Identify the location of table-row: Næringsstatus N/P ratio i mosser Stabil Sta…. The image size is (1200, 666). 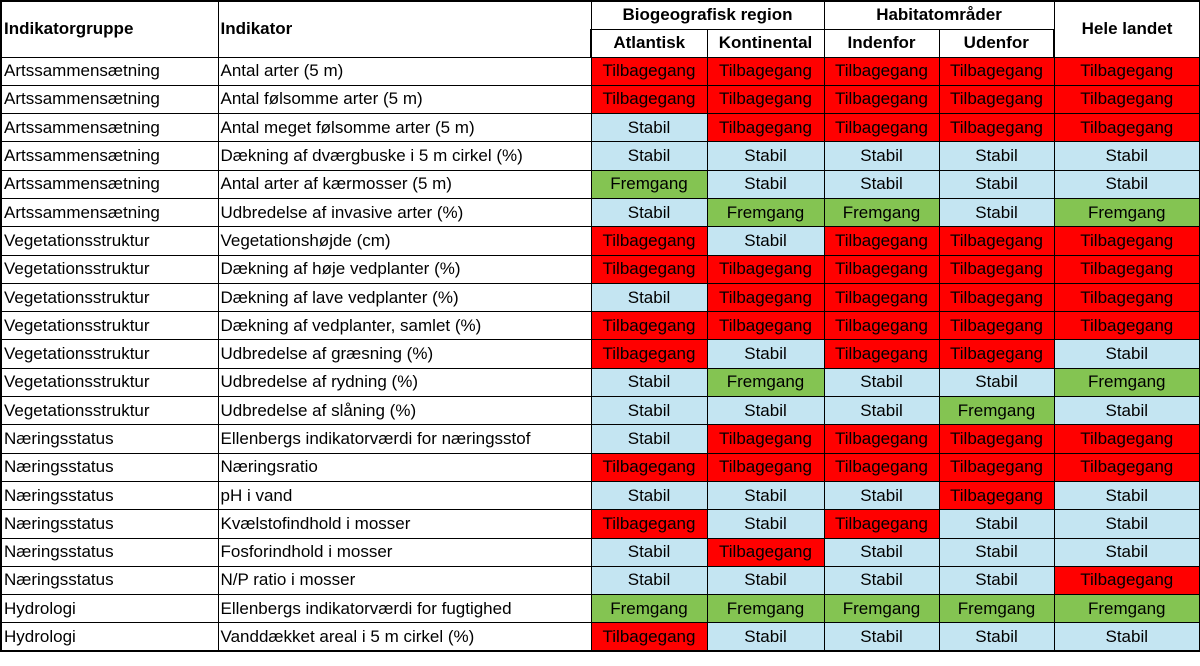
(600, 580).